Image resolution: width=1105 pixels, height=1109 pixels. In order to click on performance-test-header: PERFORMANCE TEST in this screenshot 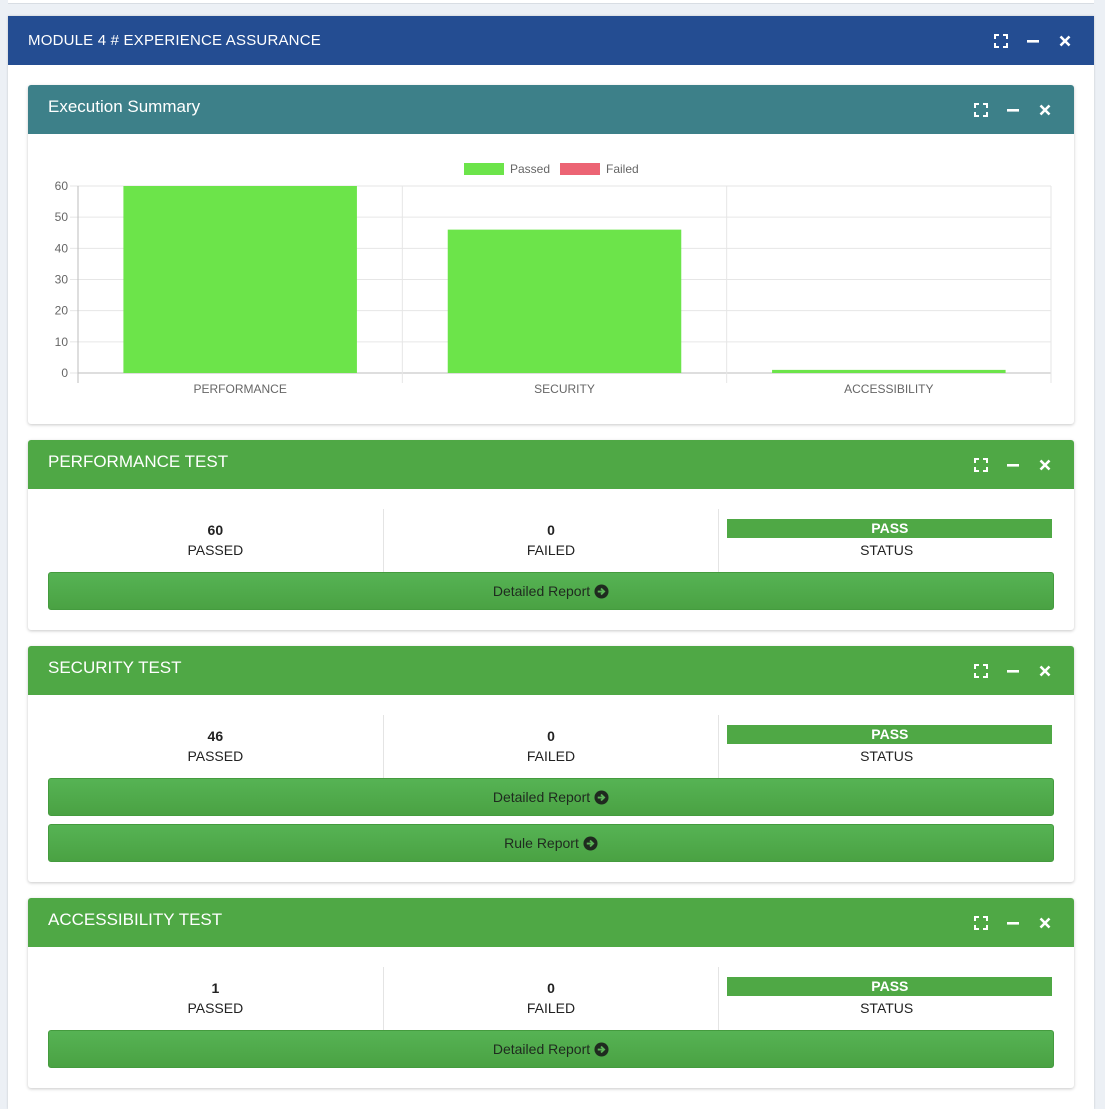, I will do `click(551, 464)`.